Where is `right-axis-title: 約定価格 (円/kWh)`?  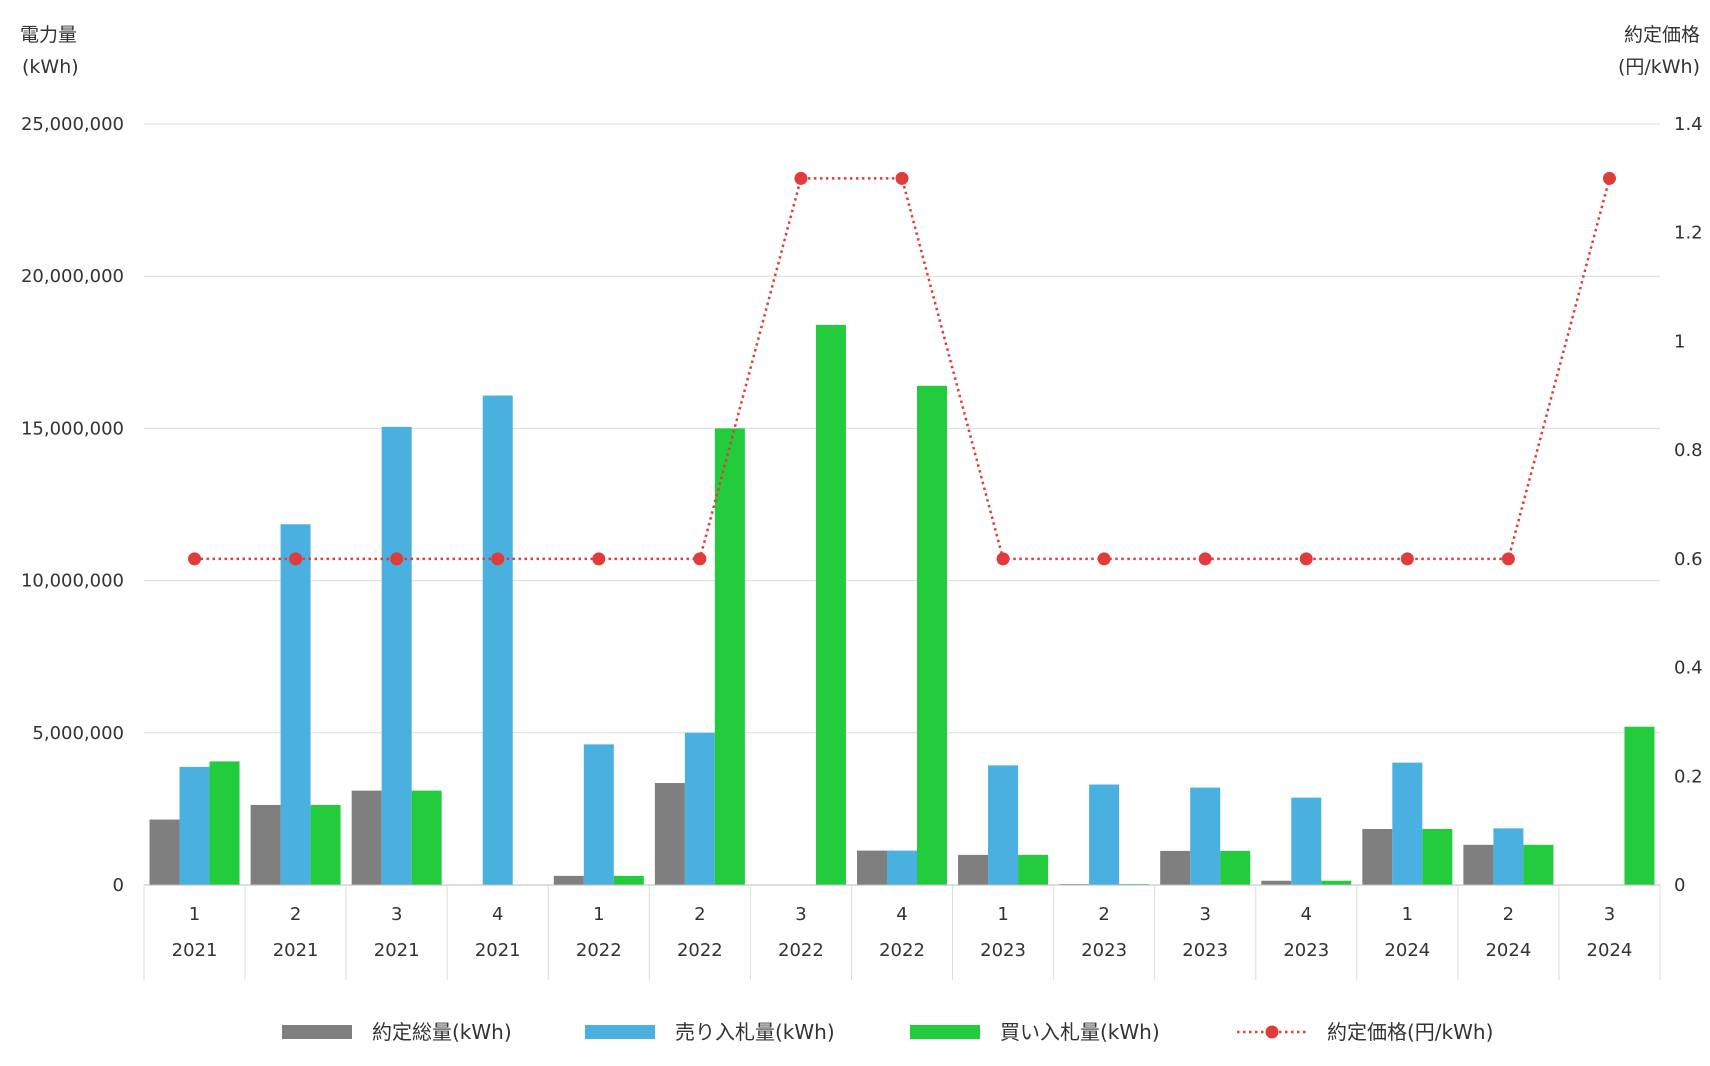 right-axis-title: 約定価格 (円/kWh) is located at coordinates (1659, 51).